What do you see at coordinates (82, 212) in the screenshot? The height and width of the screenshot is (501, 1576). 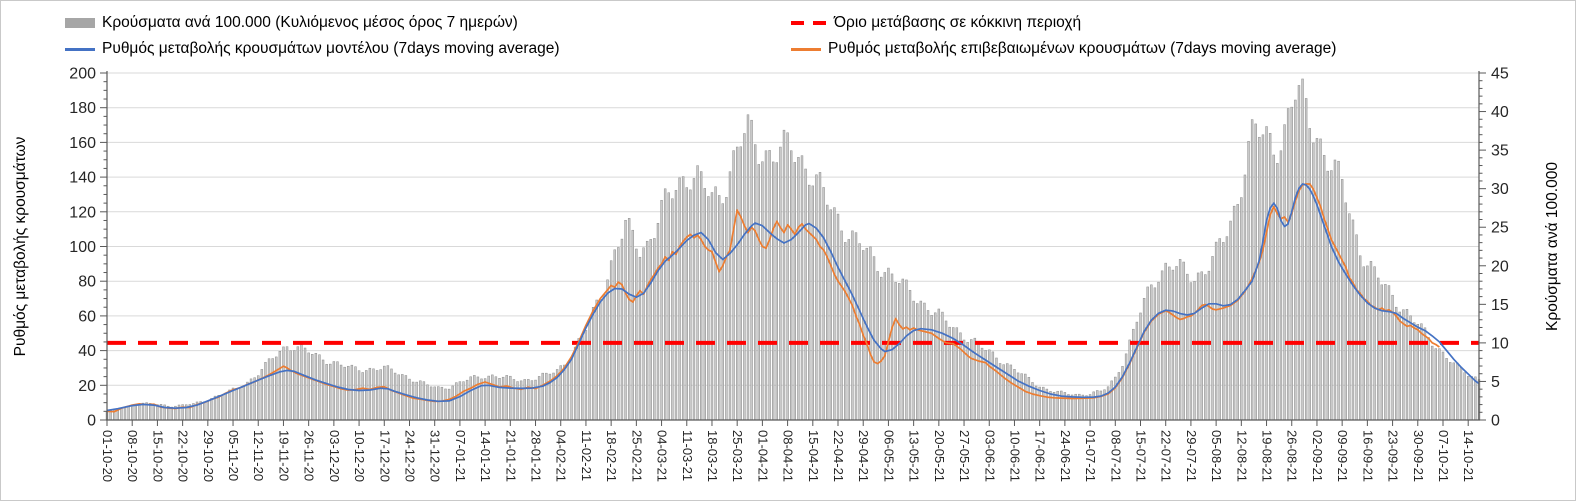 I see `svg-text: 120` at bounding box center [82, 212].